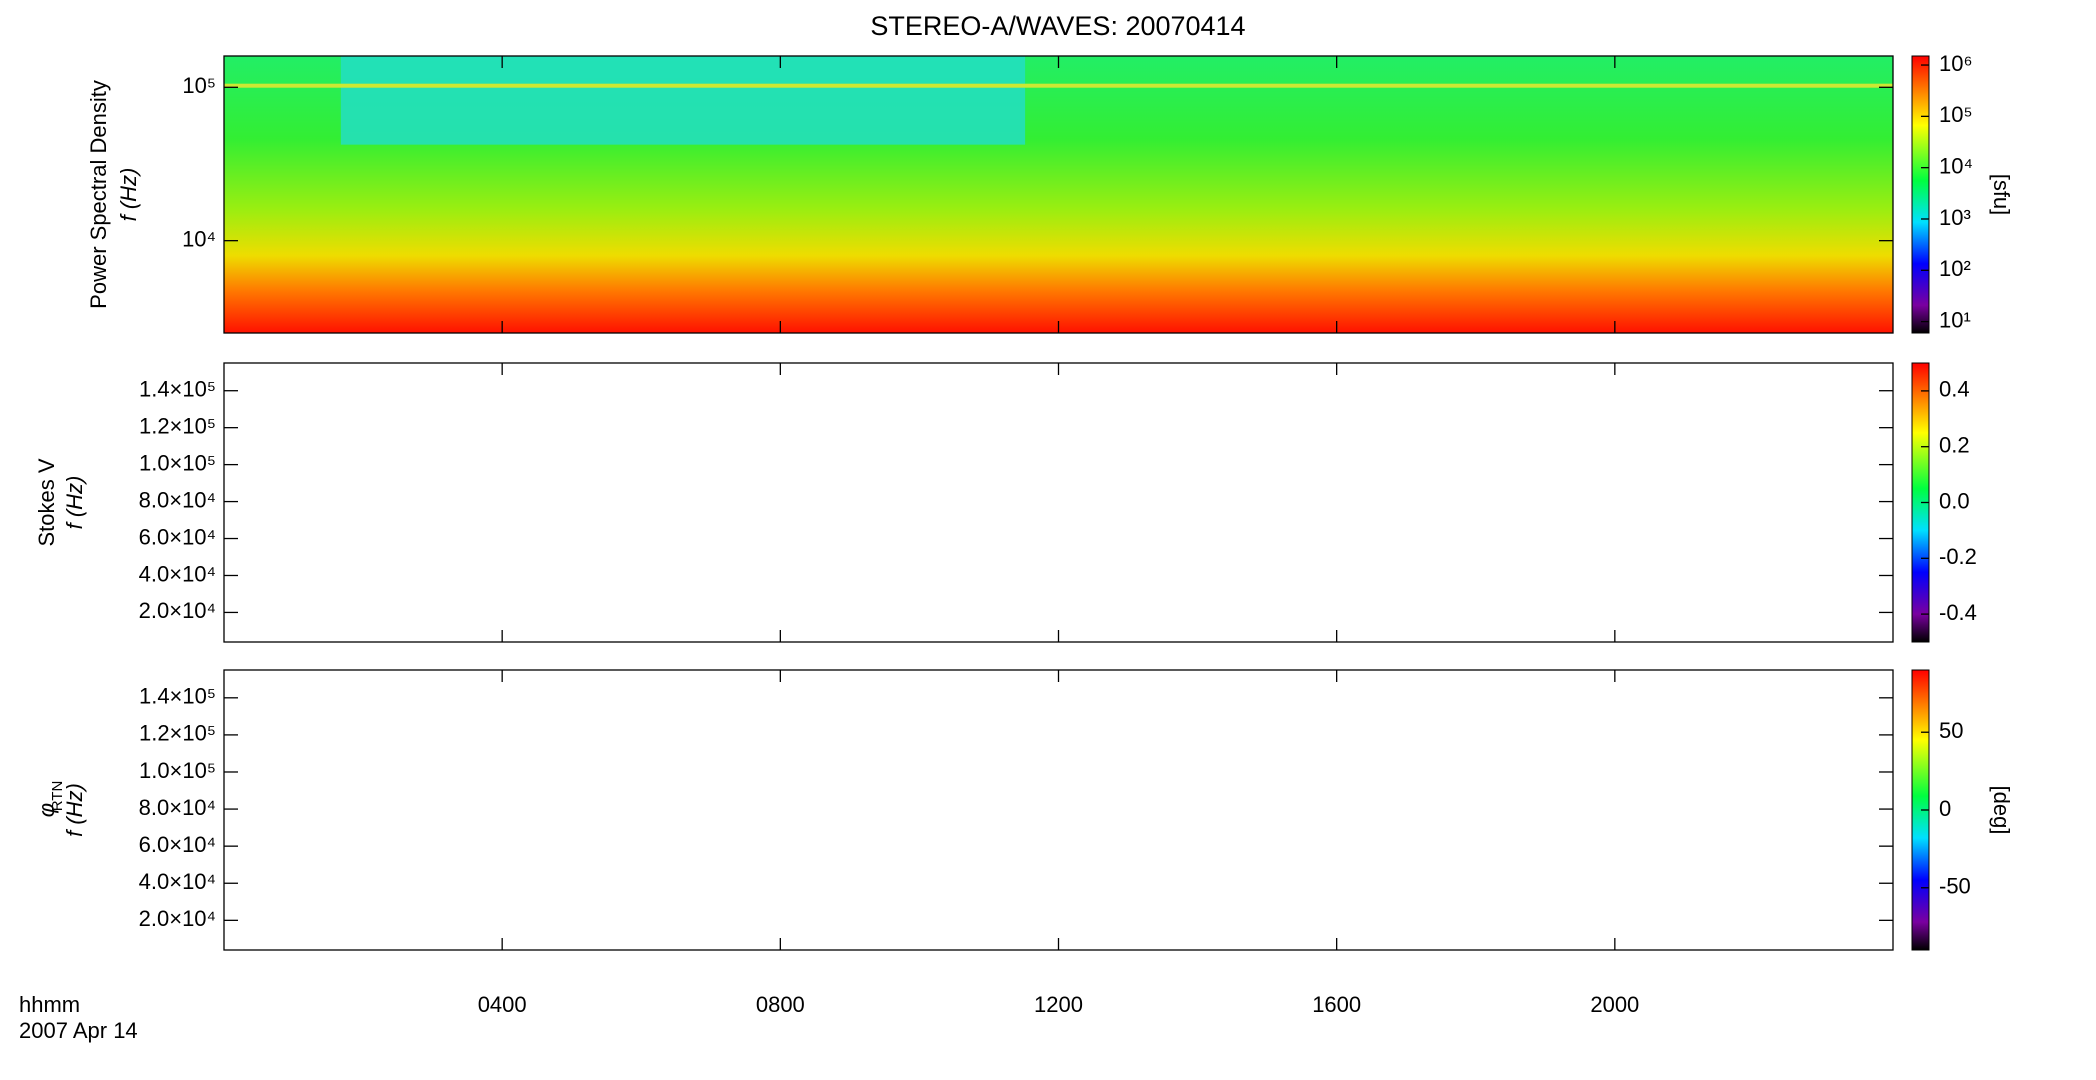  Describe the element at coordinates (199, 238) in the screenshot. I see `y-tick-label: 10⁴` at that location.